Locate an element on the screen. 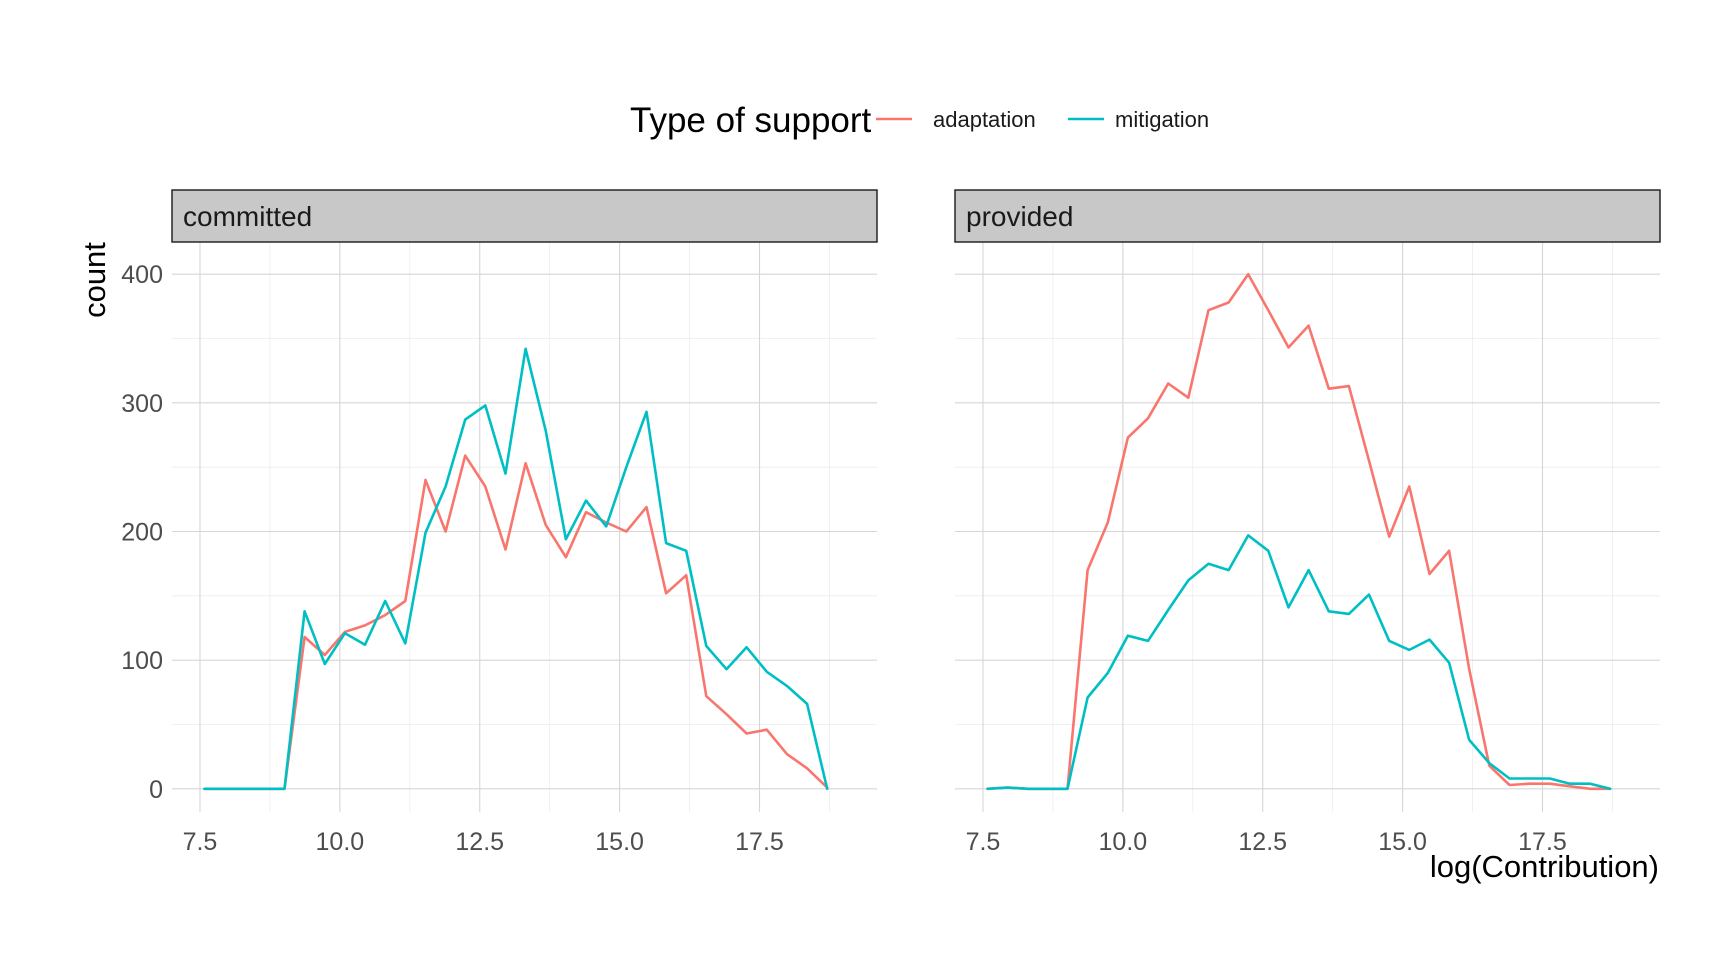 Image resolution: width=1728 pixels, height=960 pixels. facet-strip-label: committed is located at coordinates (247, 216).